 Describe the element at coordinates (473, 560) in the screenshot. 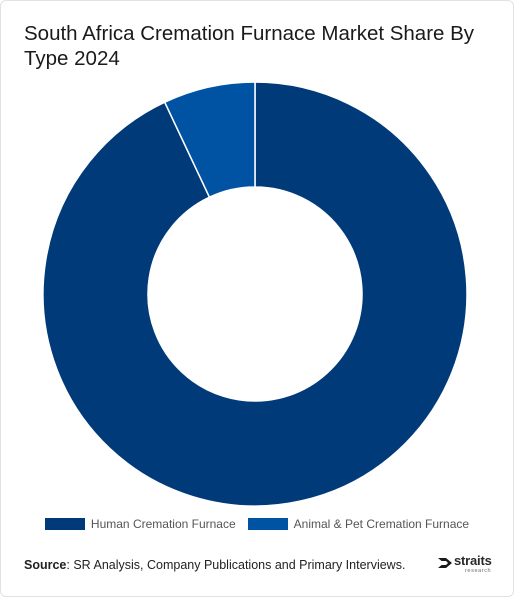

I see `brand-name: straits` at that location.